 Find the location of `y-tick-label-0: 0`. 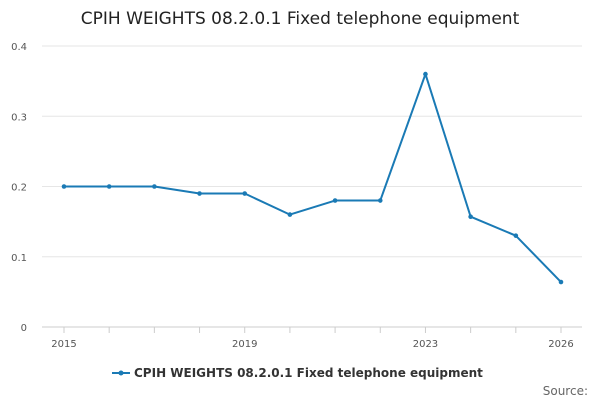

y-tick-label-0: 0 is located at coordinates (24, 328).